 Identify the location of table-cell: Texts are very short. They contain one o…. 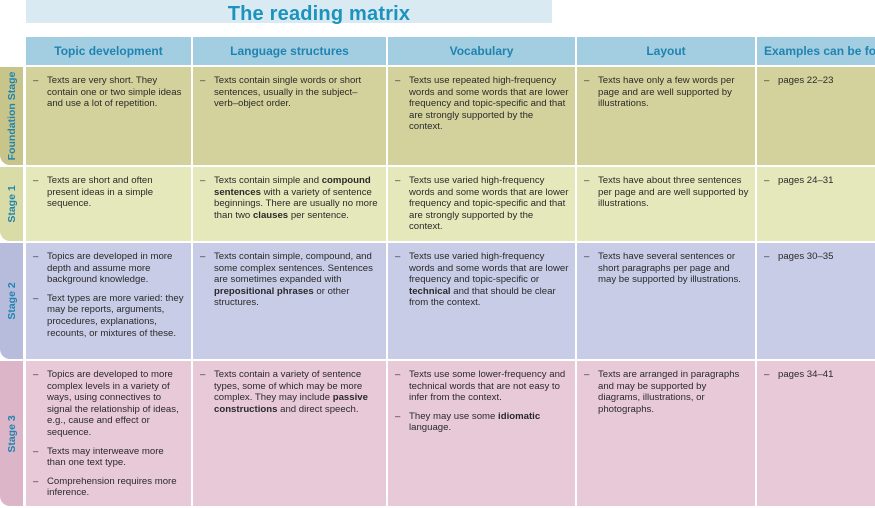
(108, 116).